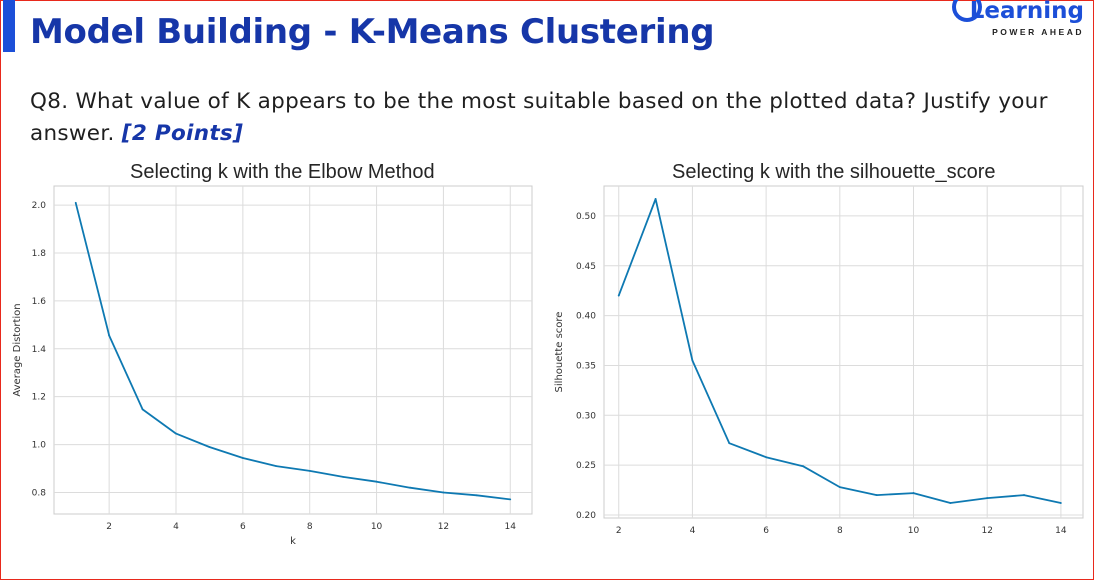 The image size is (1094, 580). What do you see at coordinates (619, 531) in the screenshot?
I see `silhouette-x-tick-label: 2` at bounding box center [619, 531].